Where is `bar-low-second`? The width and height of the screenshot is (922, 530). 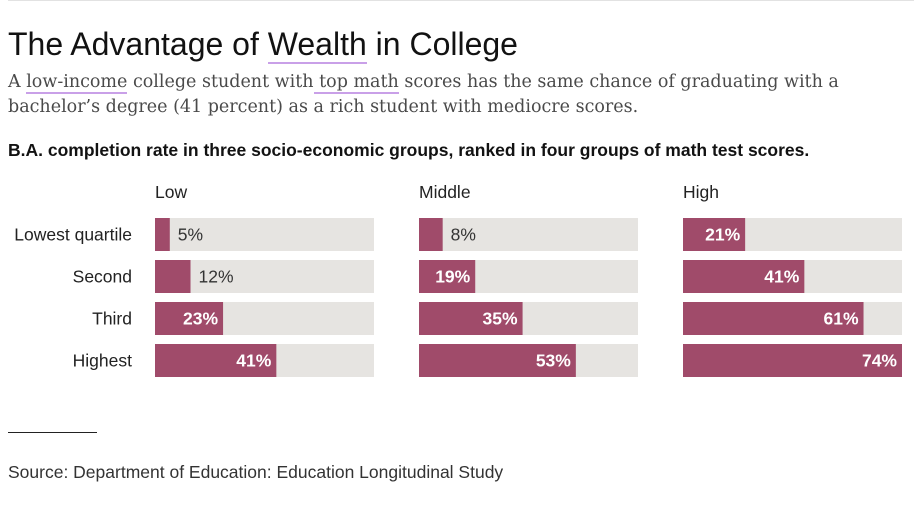 bar-low-second is located at coordinates (173, 276).